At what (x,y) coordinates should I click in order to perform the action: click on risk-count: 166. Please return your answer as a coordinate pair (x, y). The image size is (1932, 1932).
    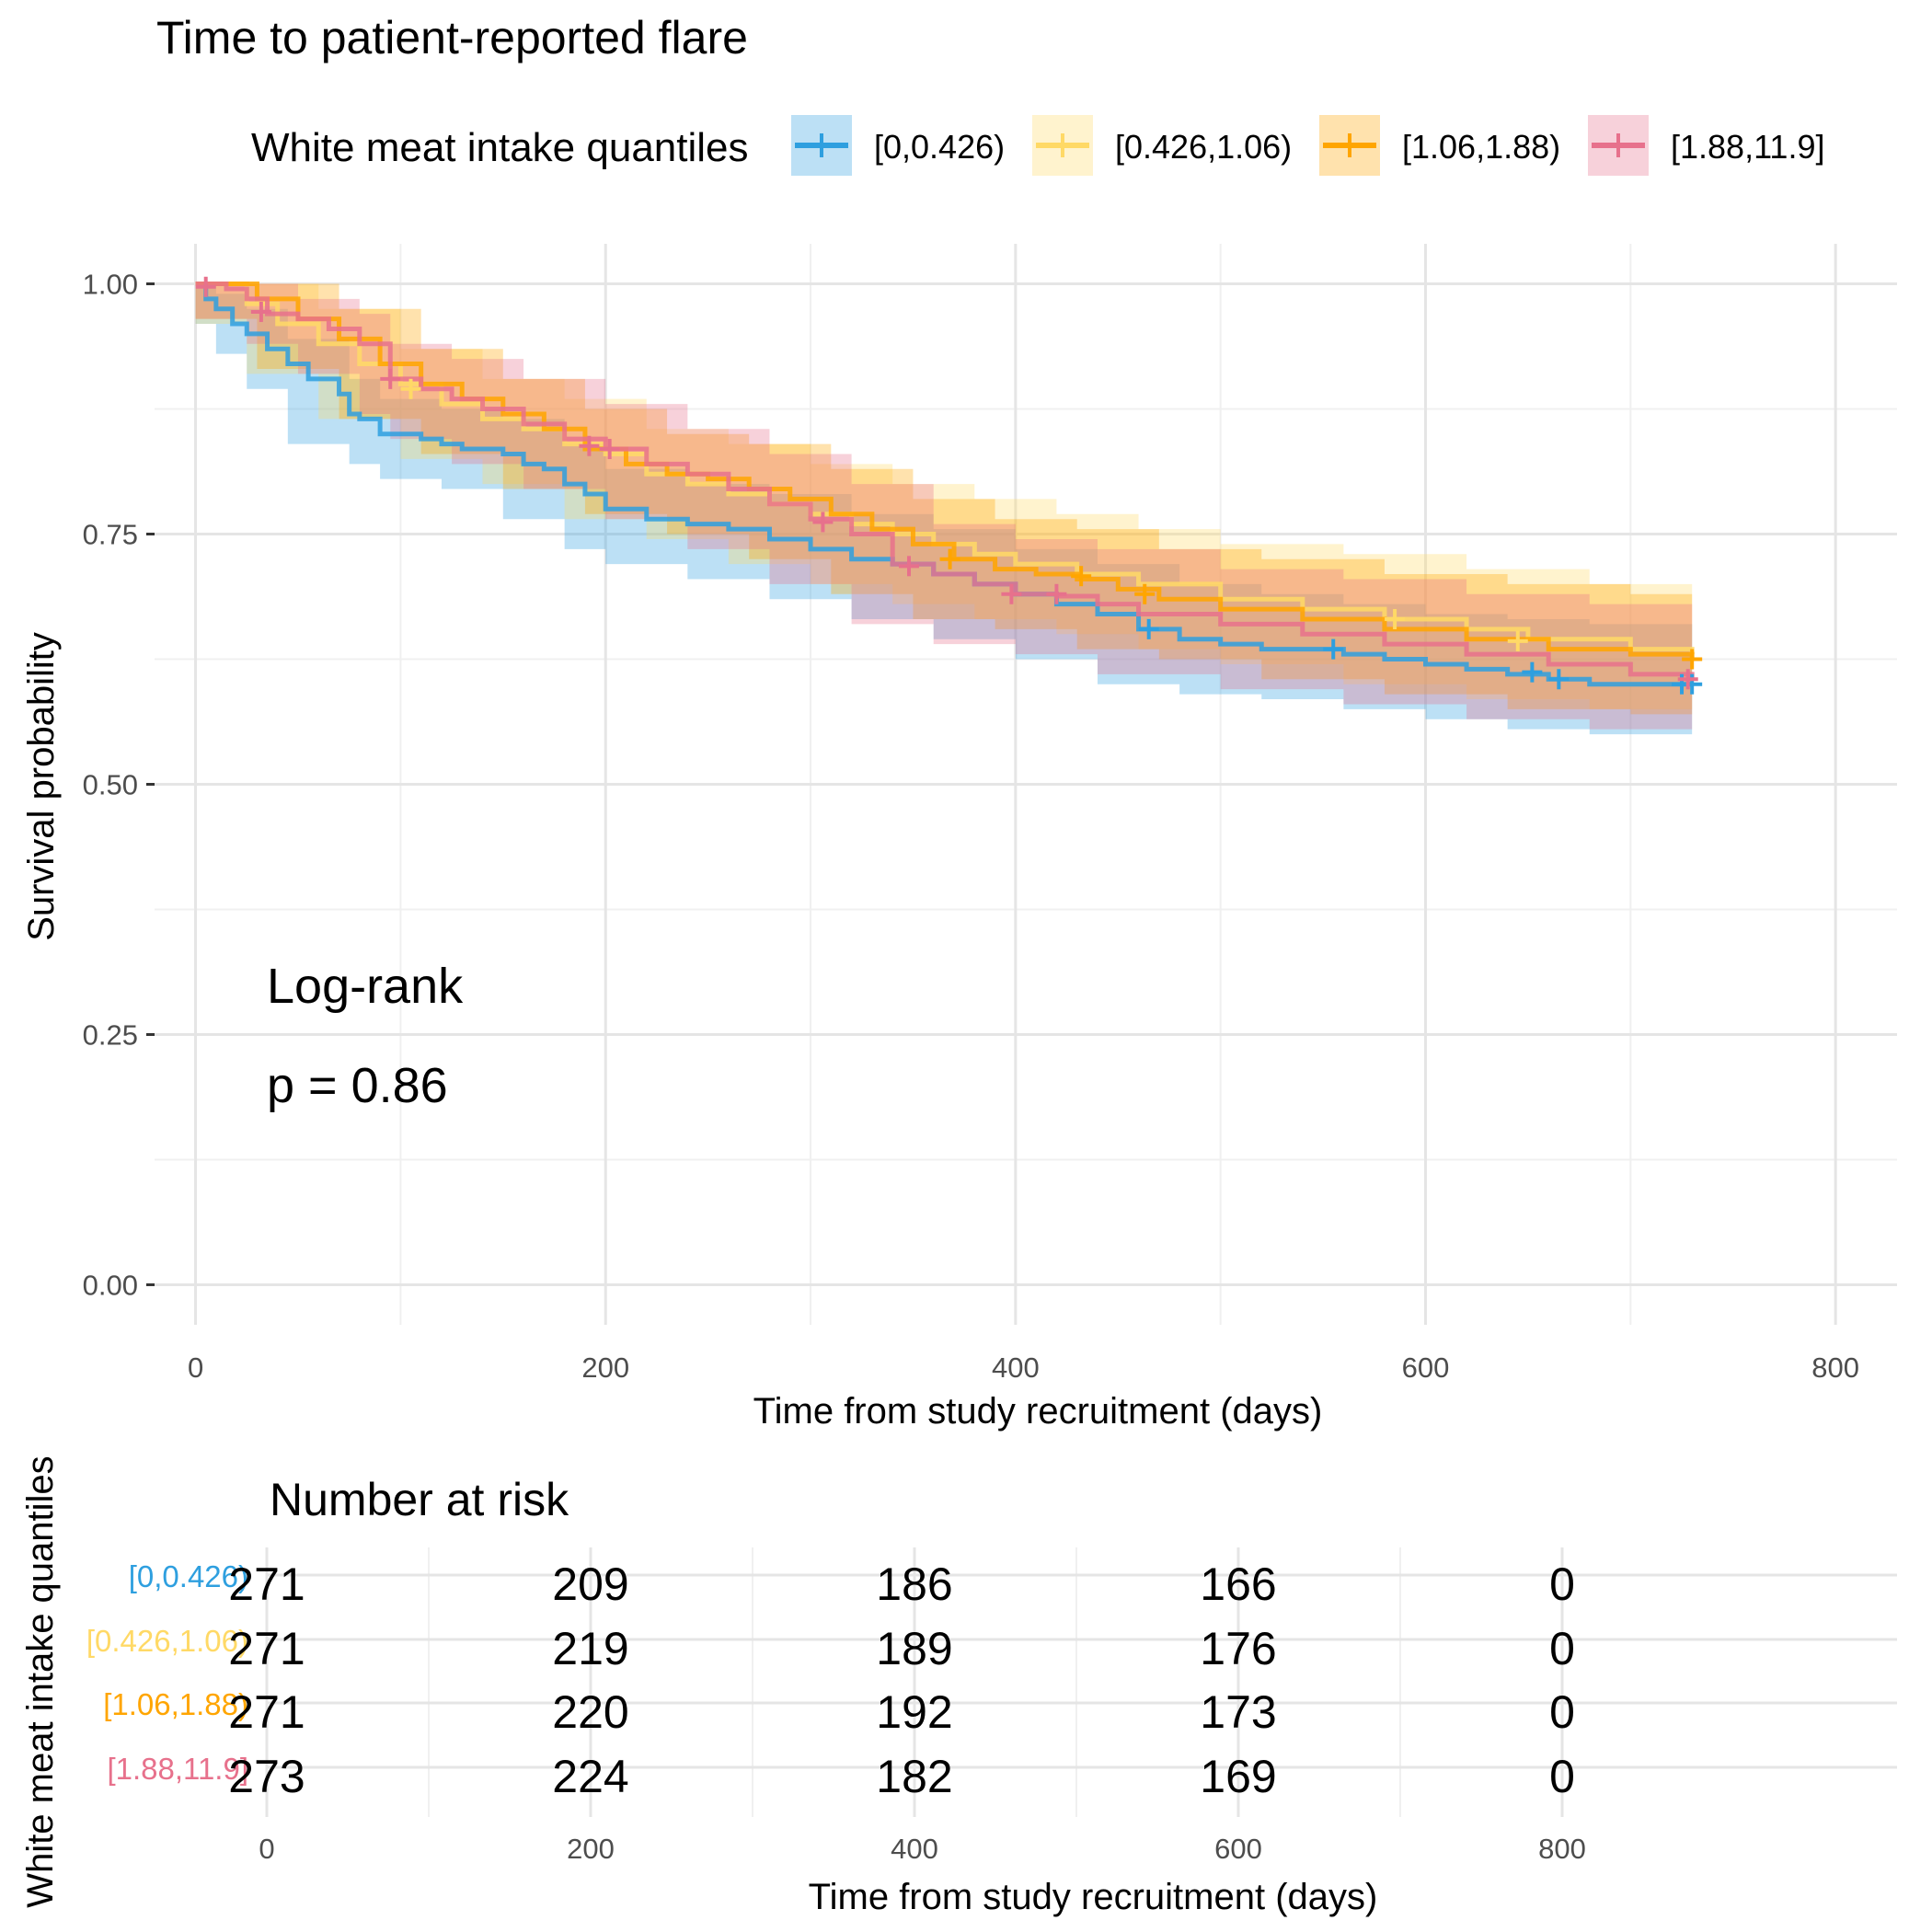
    Looking at the image, I should click on (1238, 1584).